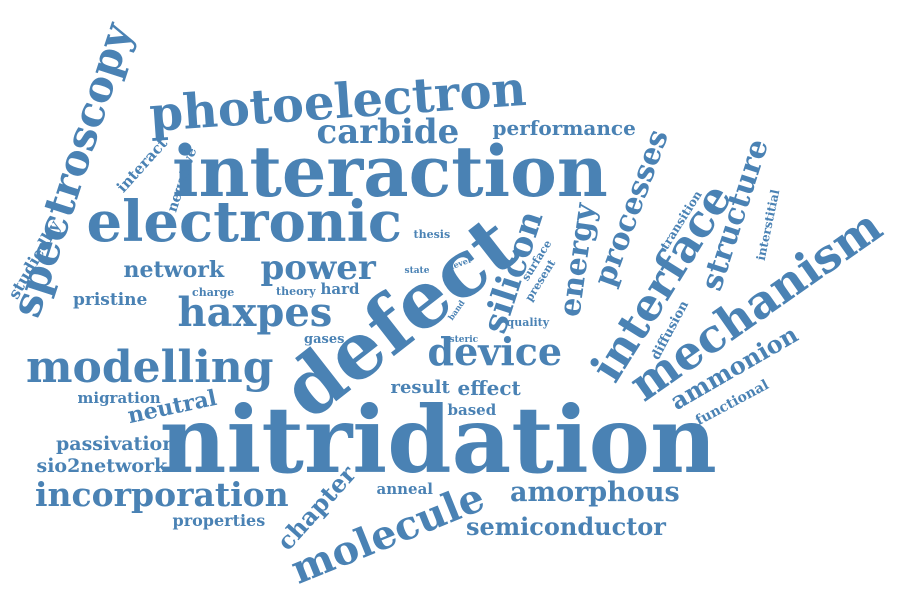 The height and width of the screenshot is (597, 900). What do you see at coordinates (432, 234) in the screenshot?
I see `word-thesis: thesis` at bounding box center [432, 234].